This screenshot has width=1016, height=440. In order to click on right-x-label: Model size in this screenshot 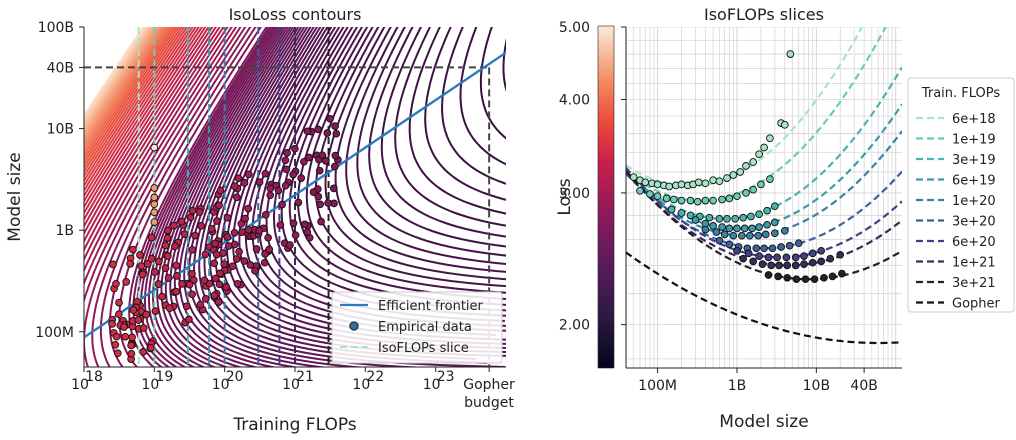, I will do `click(763, 422)`.